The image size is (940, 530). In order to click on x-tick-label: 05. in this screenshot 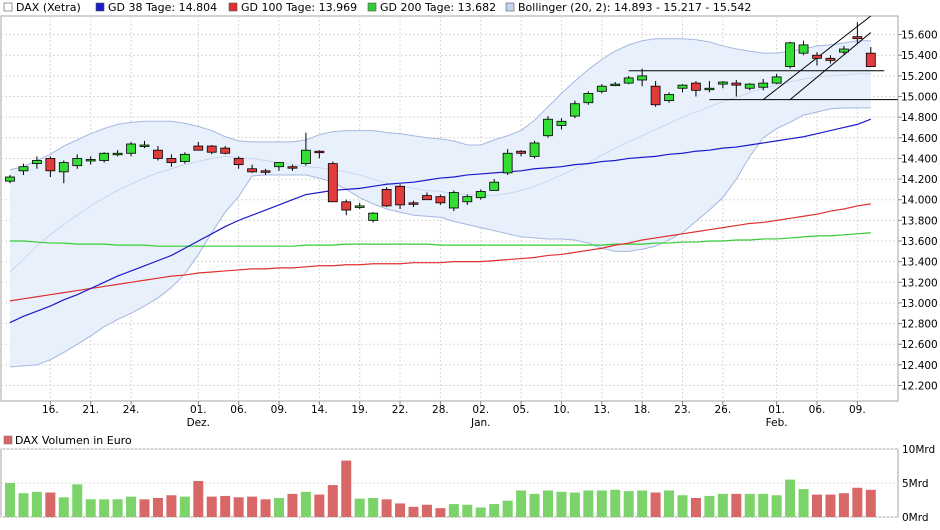, I will do `click(521, 410)`.